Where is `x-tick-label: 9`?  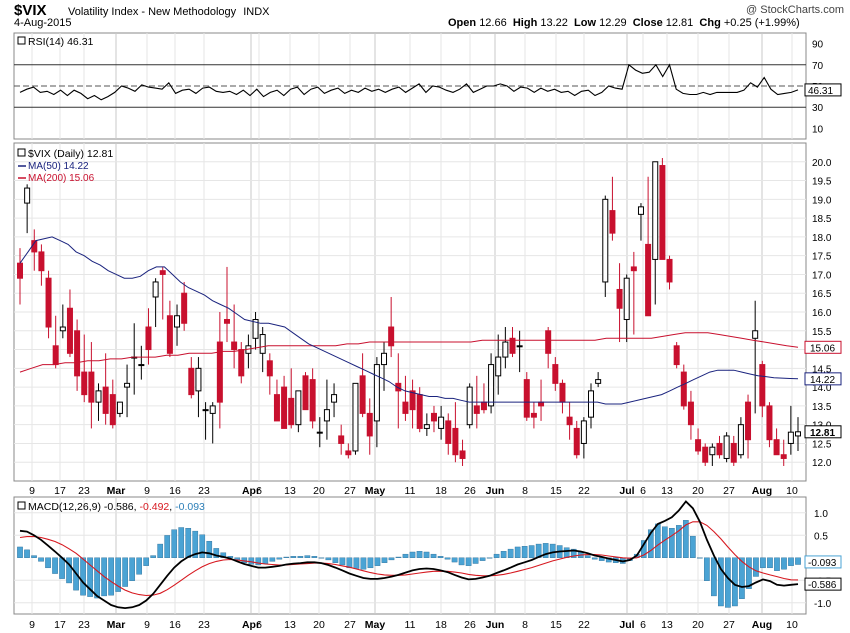
x-tick-label: 9 is located at coordinates (147, 491).